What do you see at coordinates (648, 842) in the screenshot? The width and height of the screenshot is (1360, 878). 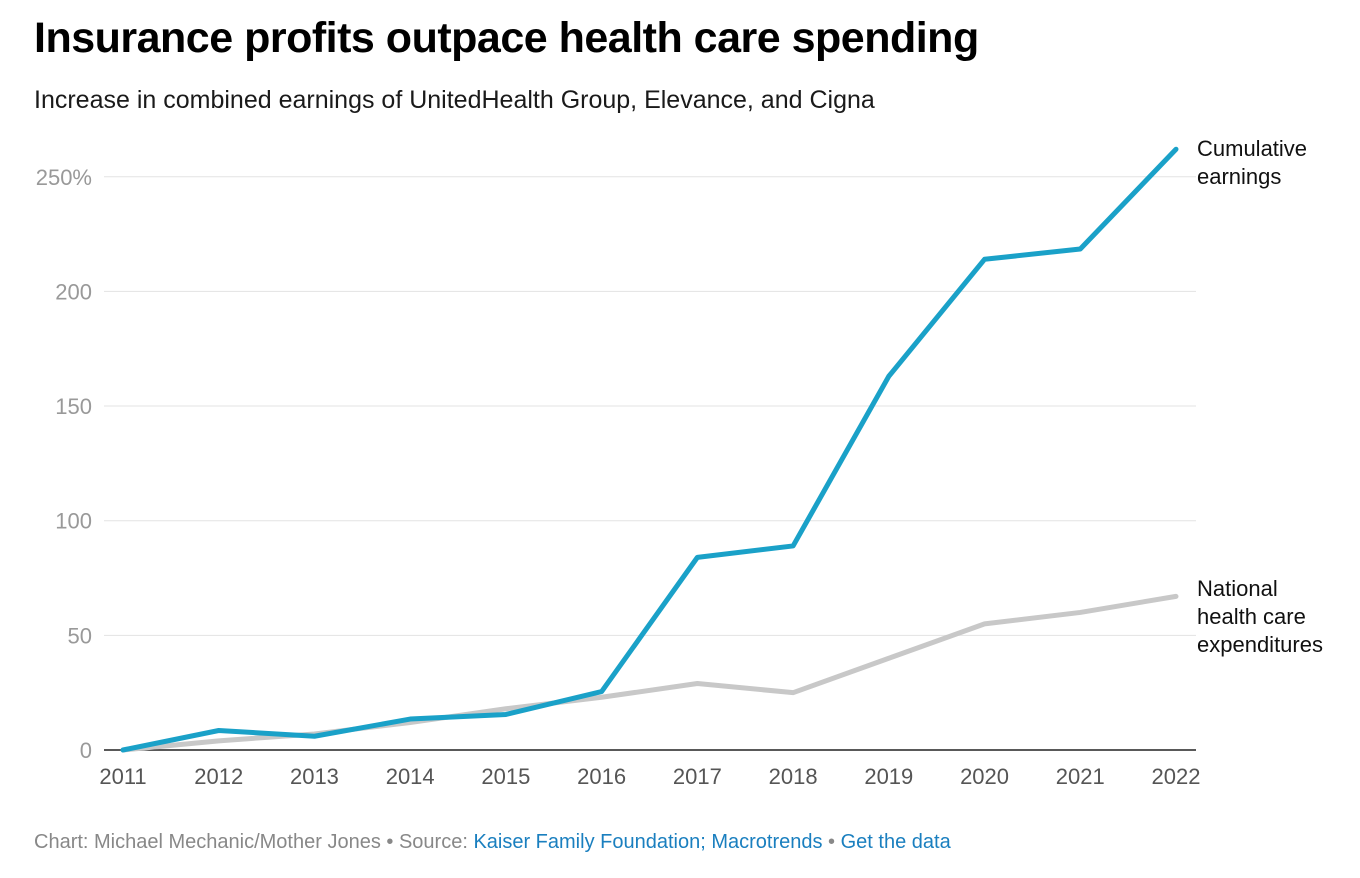 I see `source-link: Kaiser Family Foundation; Macrotrends` at bounding box center [648, 842].